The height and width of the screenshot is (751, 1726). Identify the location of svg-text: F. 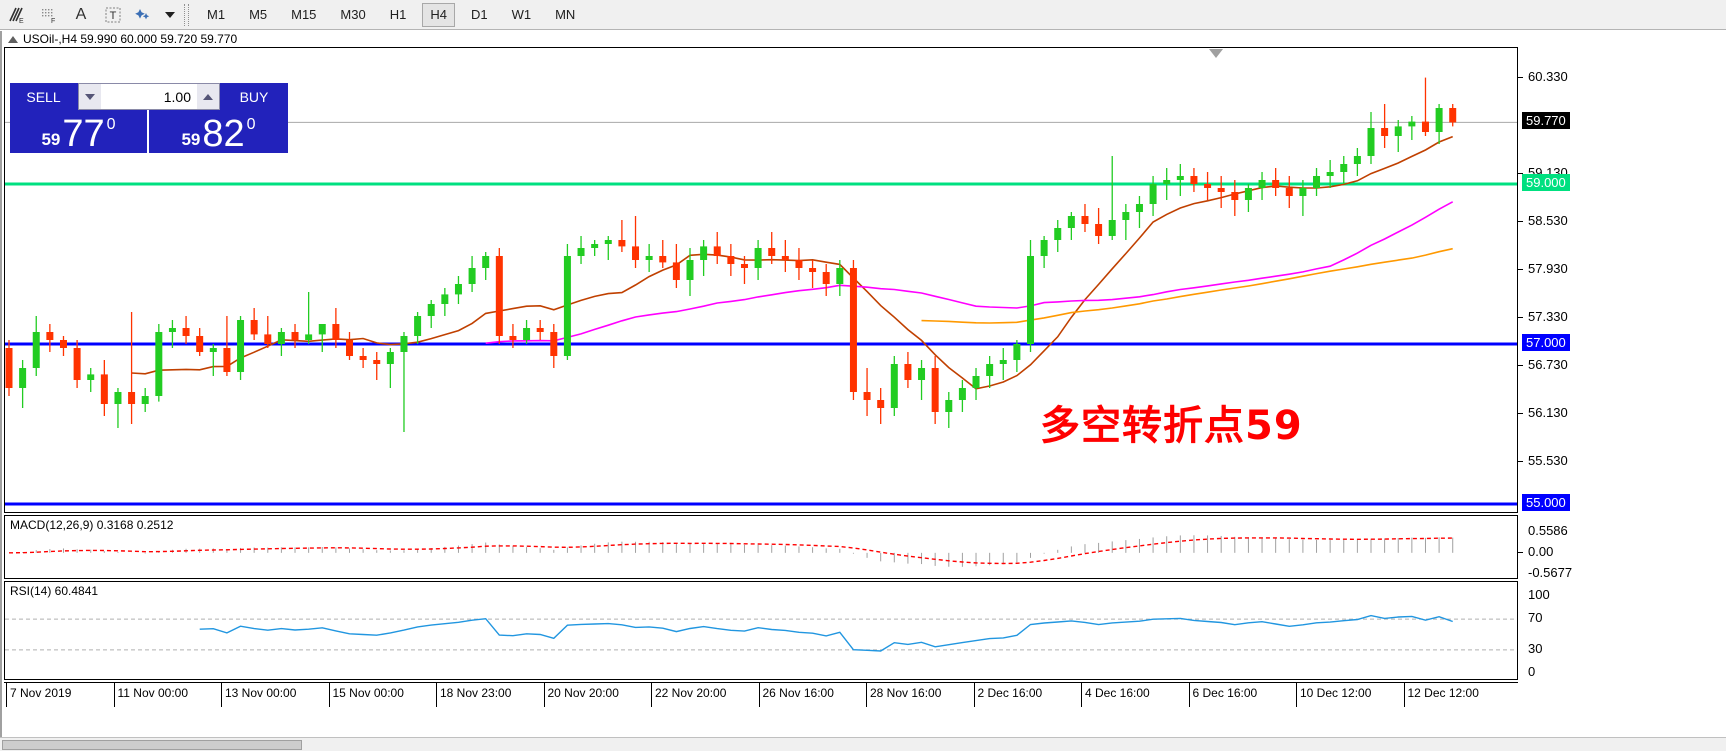
(53, 21).